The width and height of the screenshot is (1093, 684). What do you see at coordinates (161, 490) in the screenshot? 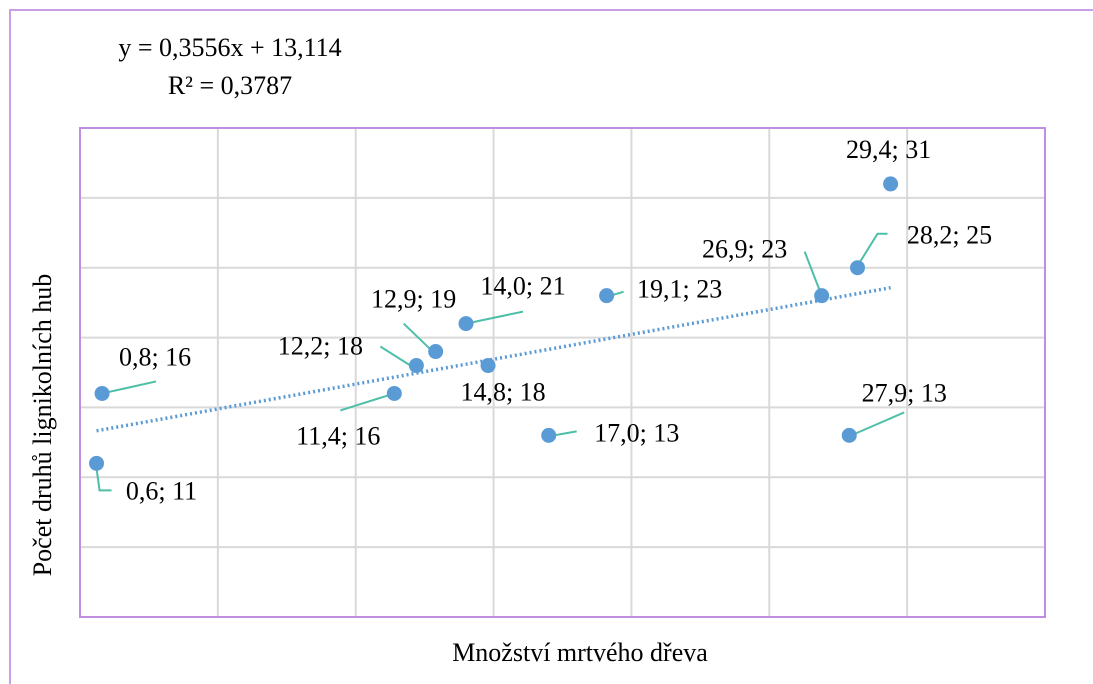
I see `data-label: 0,6; 11` at bounding box center [161, 490].